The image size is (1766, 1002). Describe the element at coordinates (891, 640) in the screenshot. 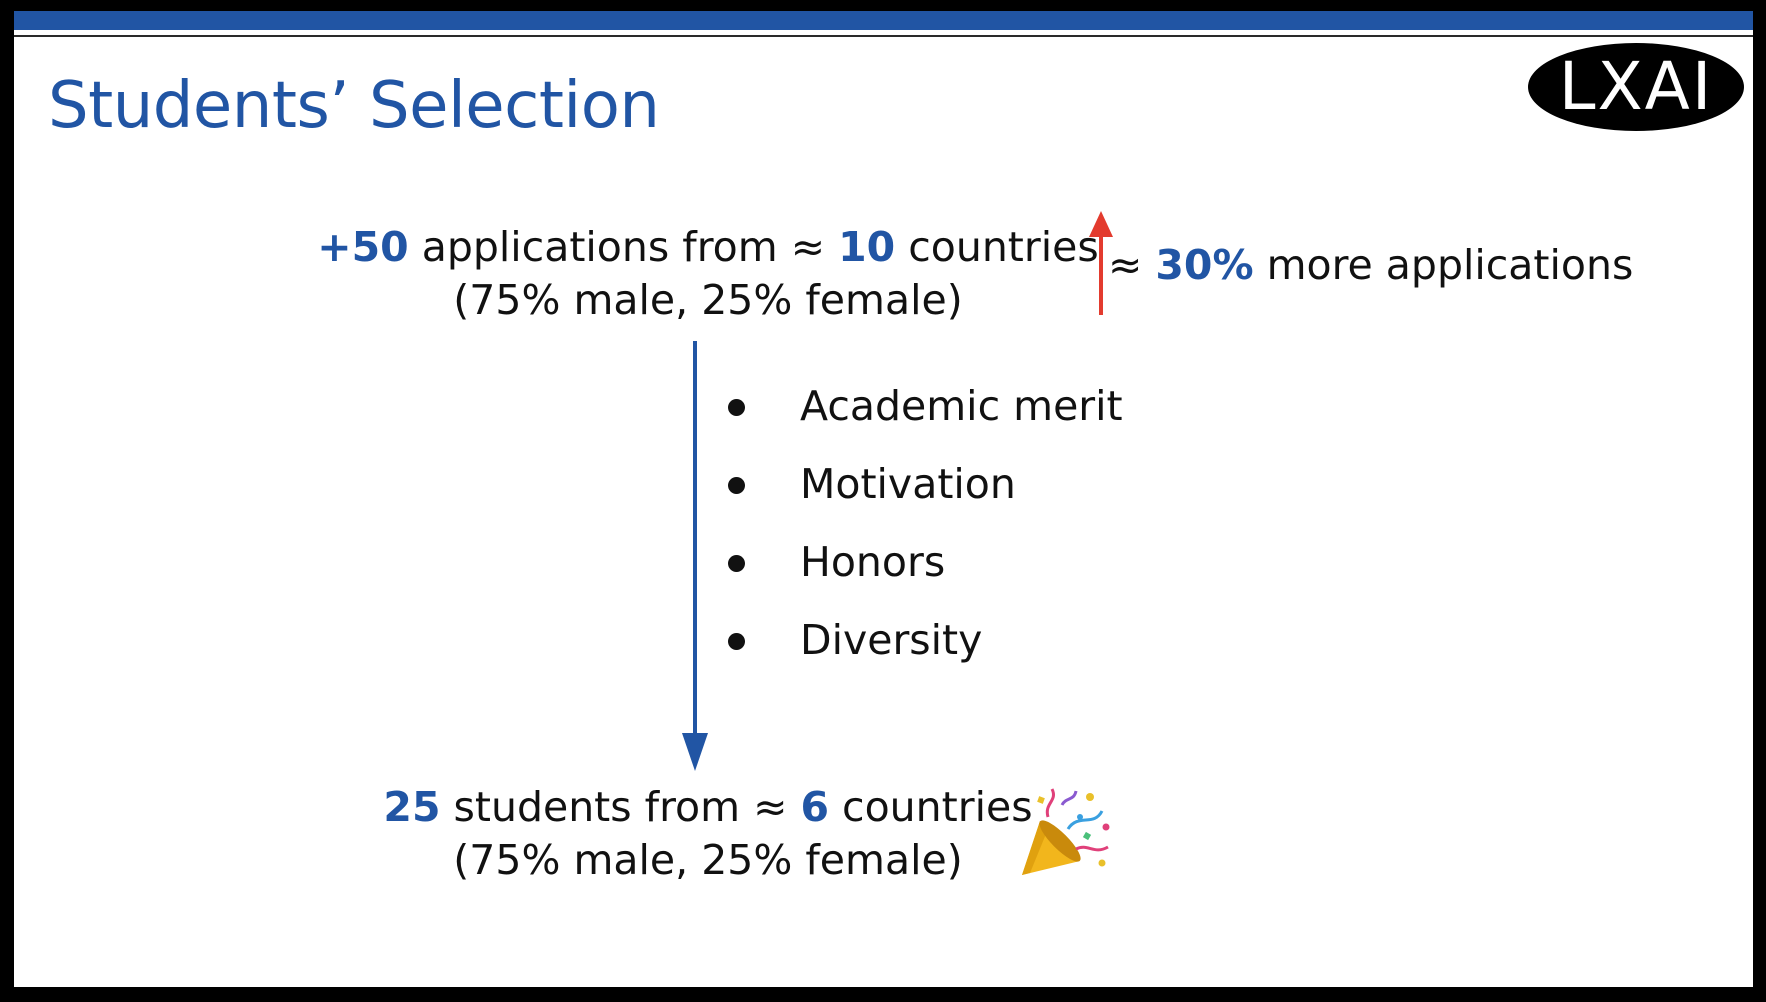

I see `criterion-label: Diversity` at that location.